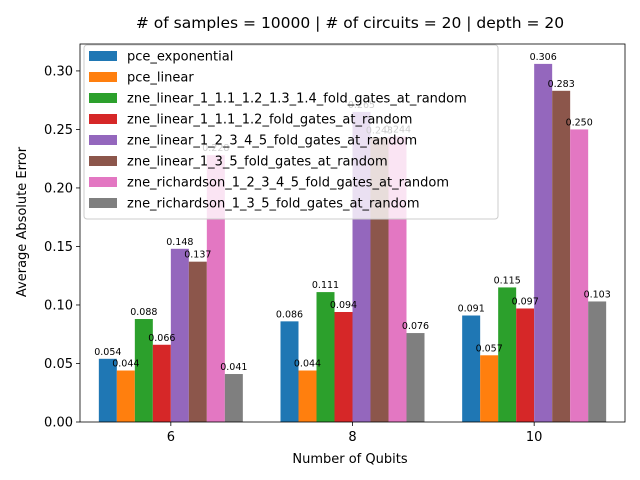 Image resolution: width=640 pixels, height=480 pixels. Describe the element at coordinates (415, 326) in the screenshot. I see `data-label: 0.076` at that location.